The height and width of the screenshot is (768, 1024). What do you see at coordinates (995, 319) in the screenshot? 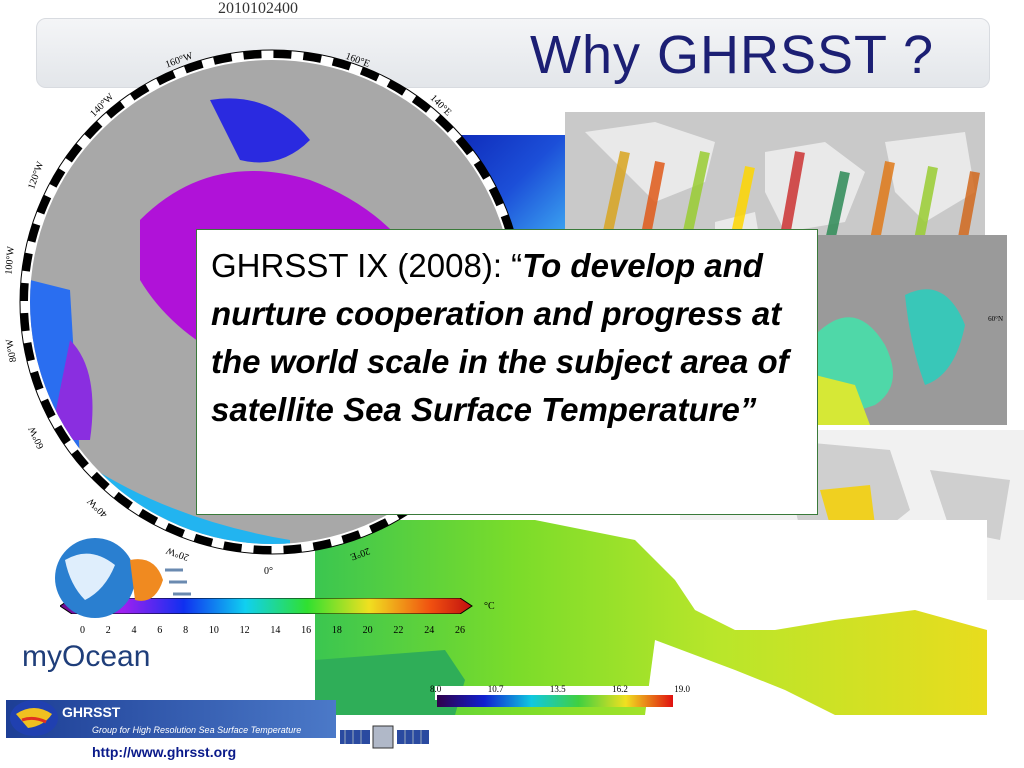
I see `lat-label: 60°N` at bounding box center [995, 319].